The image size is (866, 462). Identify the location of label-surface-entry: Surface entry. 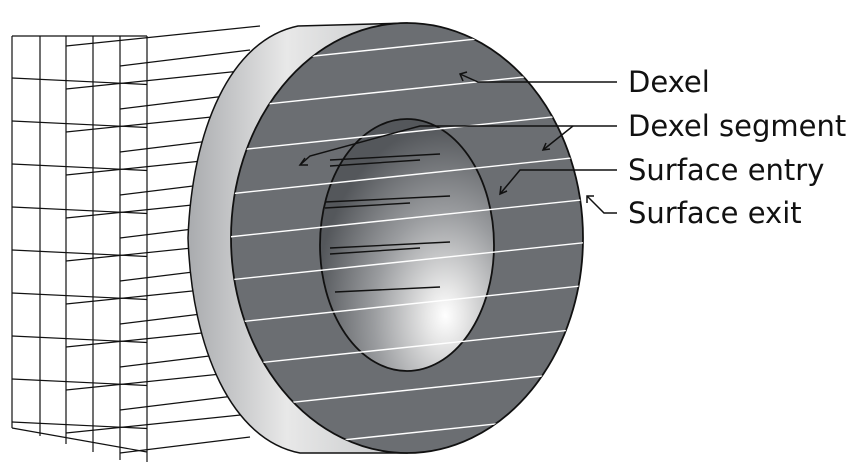
(726, 170).